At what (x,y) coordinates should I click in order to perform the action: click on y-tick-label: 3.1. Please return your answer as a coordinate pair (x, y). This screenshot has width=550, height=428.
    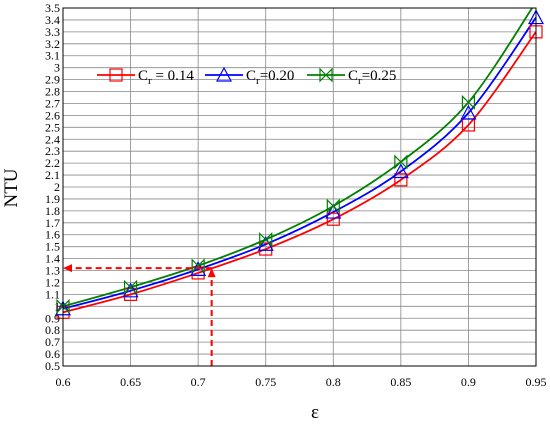
    Looking at the image, I should click on (52, 56).